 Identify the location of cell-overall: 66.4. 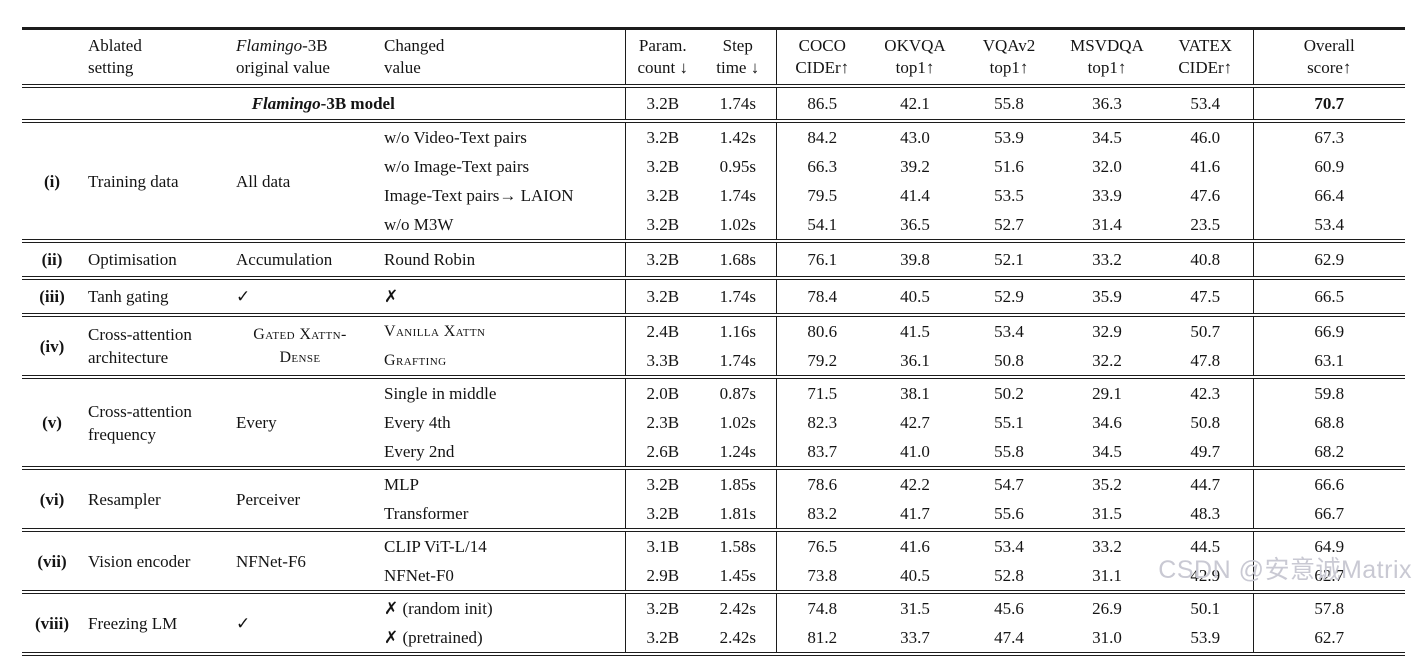
(1328, 195).